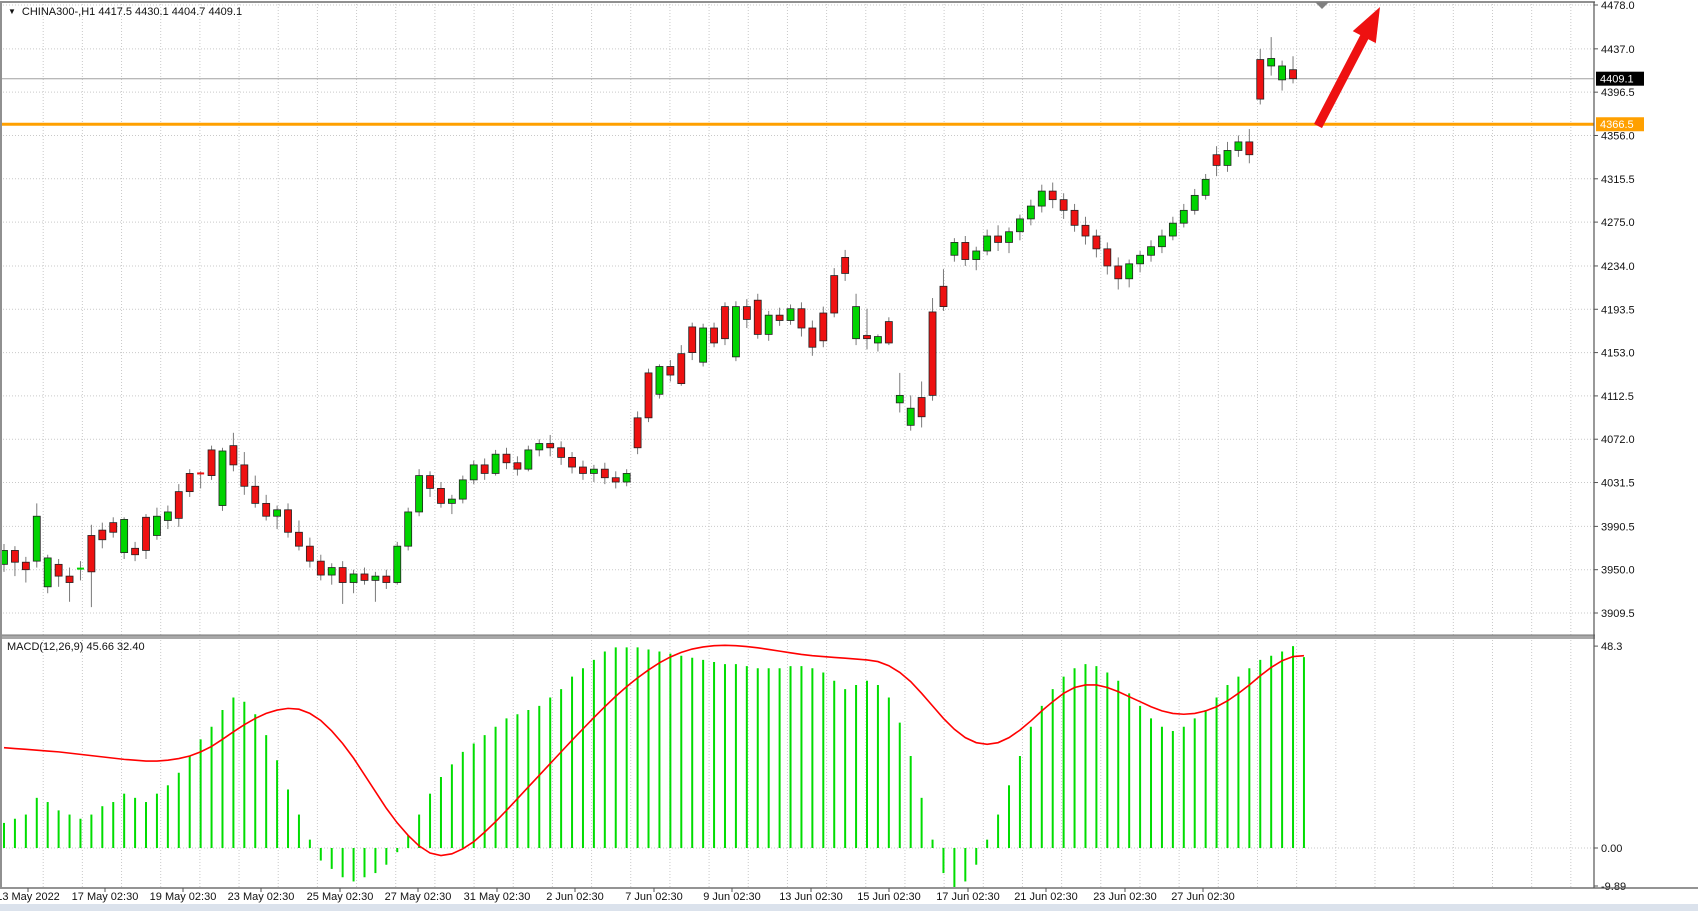 This screenshot has width=1698, height=911. I want to click on symbol-timeframe-label: CHINA300-,H1, so click(58, 12).